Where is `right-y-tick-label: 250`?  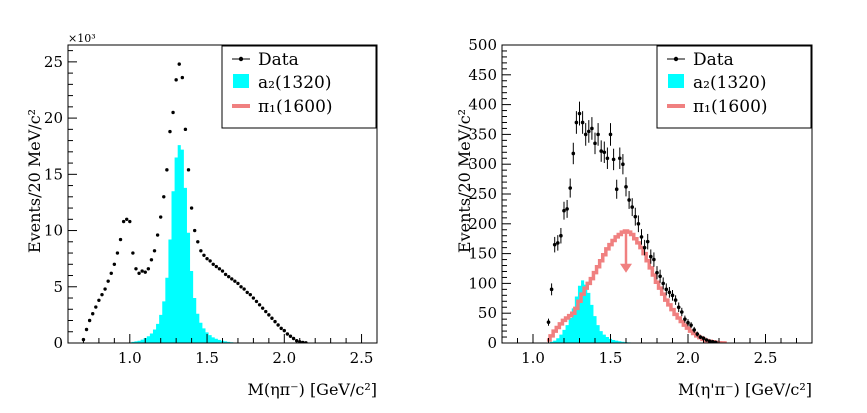 right-y-tick-label: 250 is located at coordinates (482, 194).